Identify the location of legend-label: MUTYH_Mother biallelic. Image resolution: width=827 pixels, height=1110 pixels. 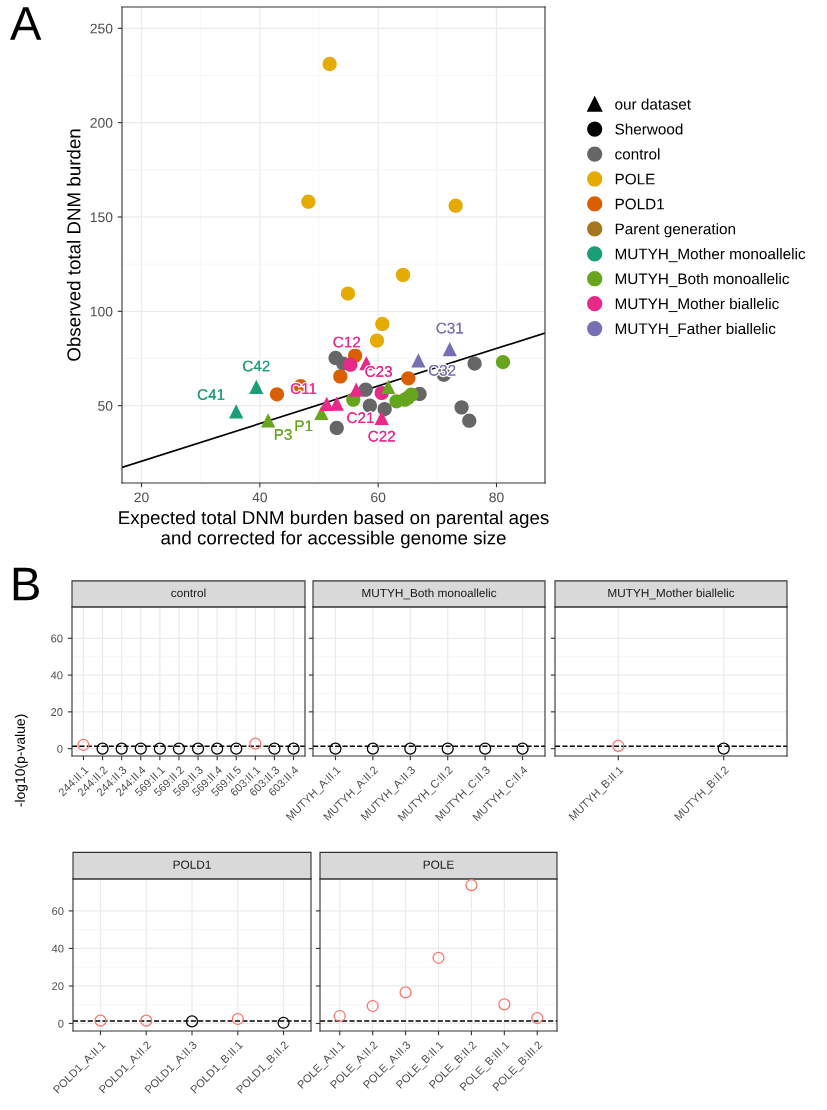
(697, 305).